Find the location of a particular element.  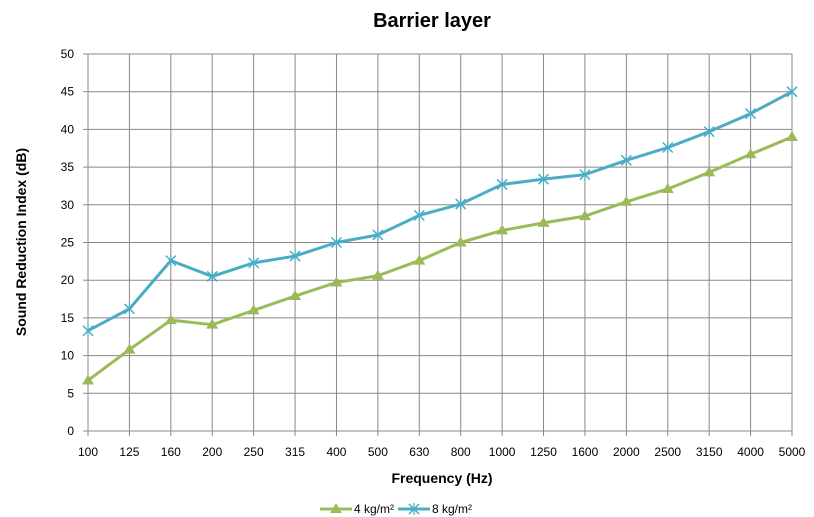

x-tick-label: 250 is located at coordinates (254, 452).